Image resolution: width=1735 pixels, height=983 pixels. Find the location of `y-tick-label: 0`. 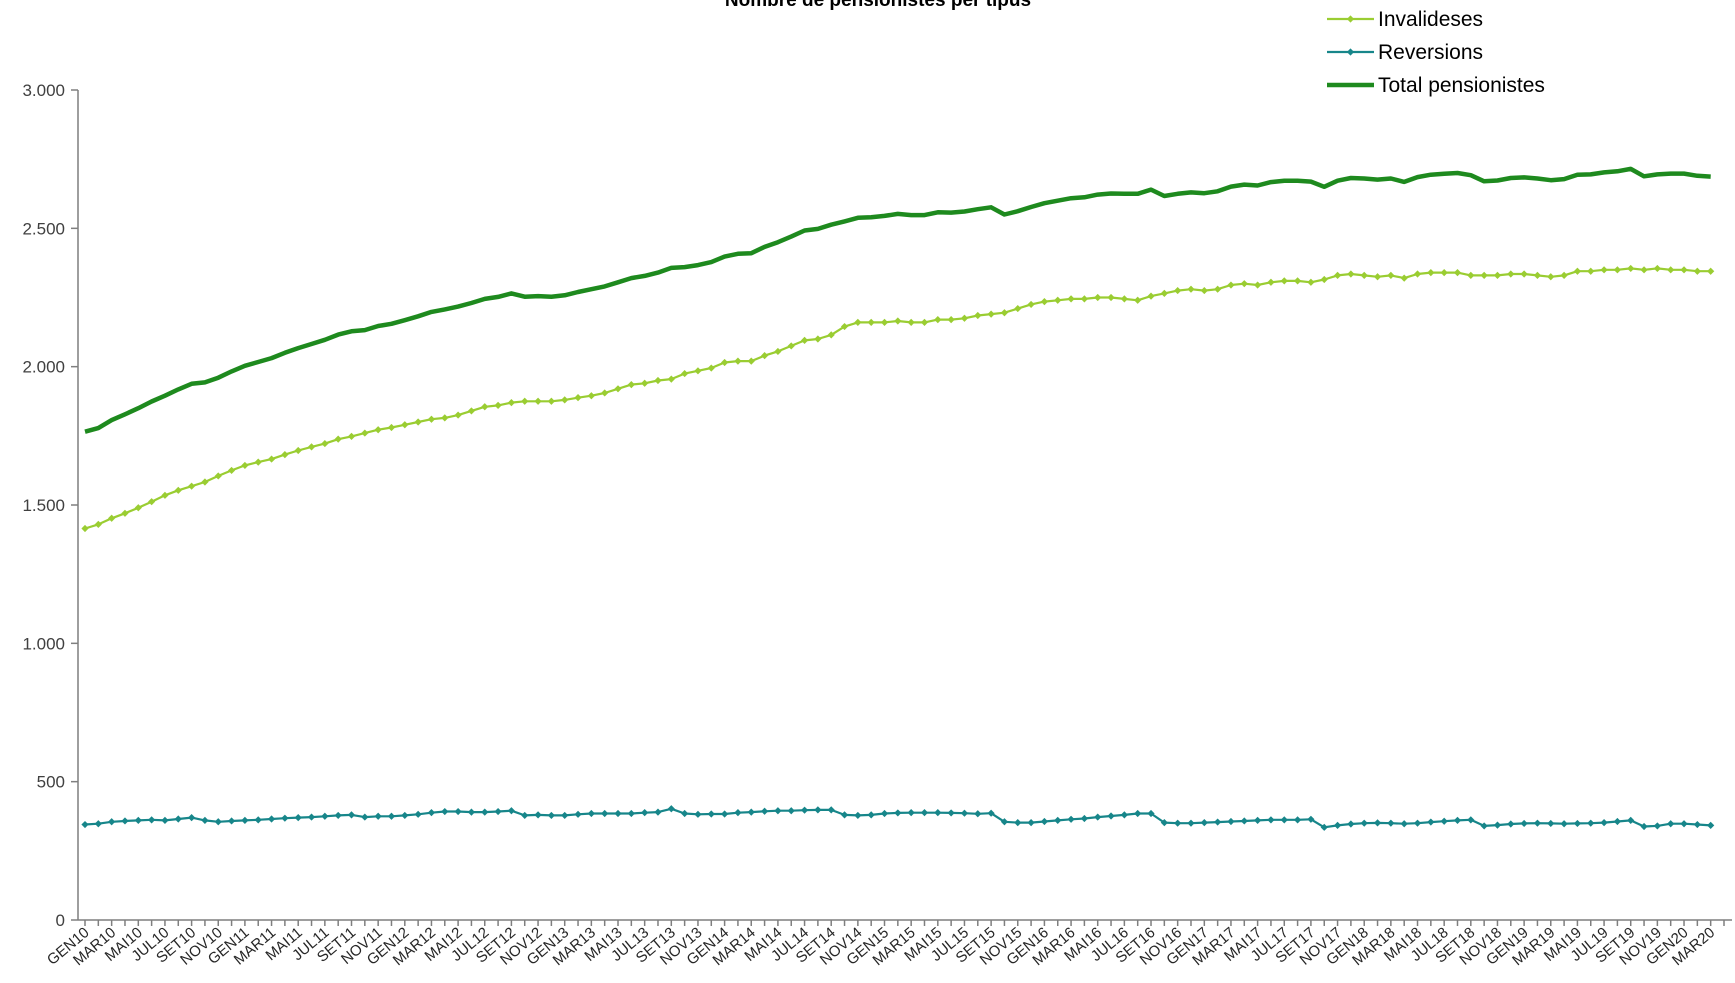

y-tick-label: 0 is located at coordinates (60, 920).